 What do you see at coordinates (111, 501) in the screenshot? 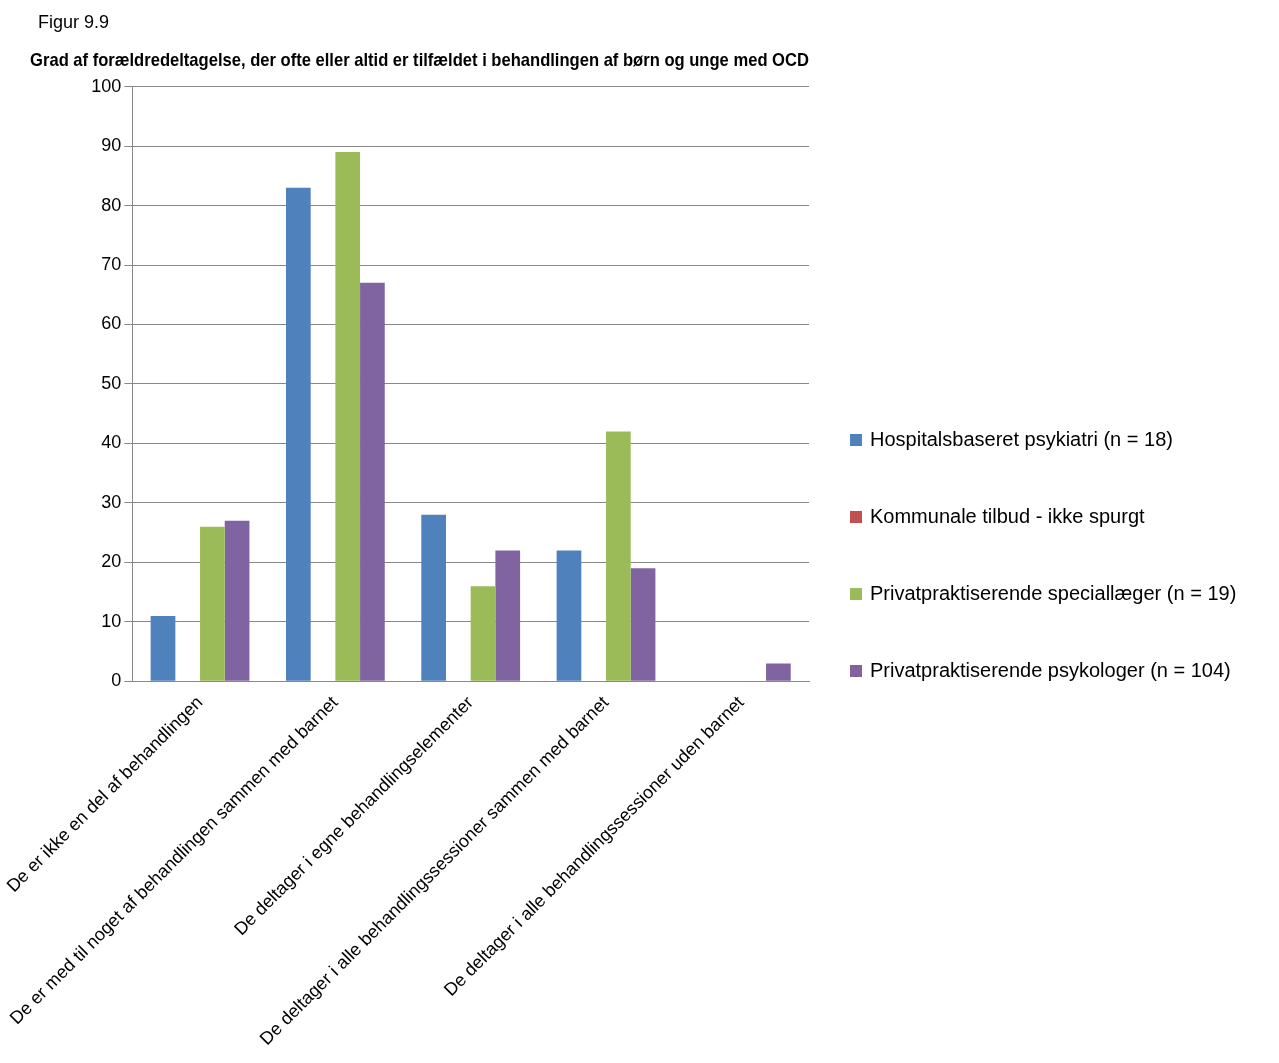
I see `y-tick-label: 30` at bounding box center [111, 501].